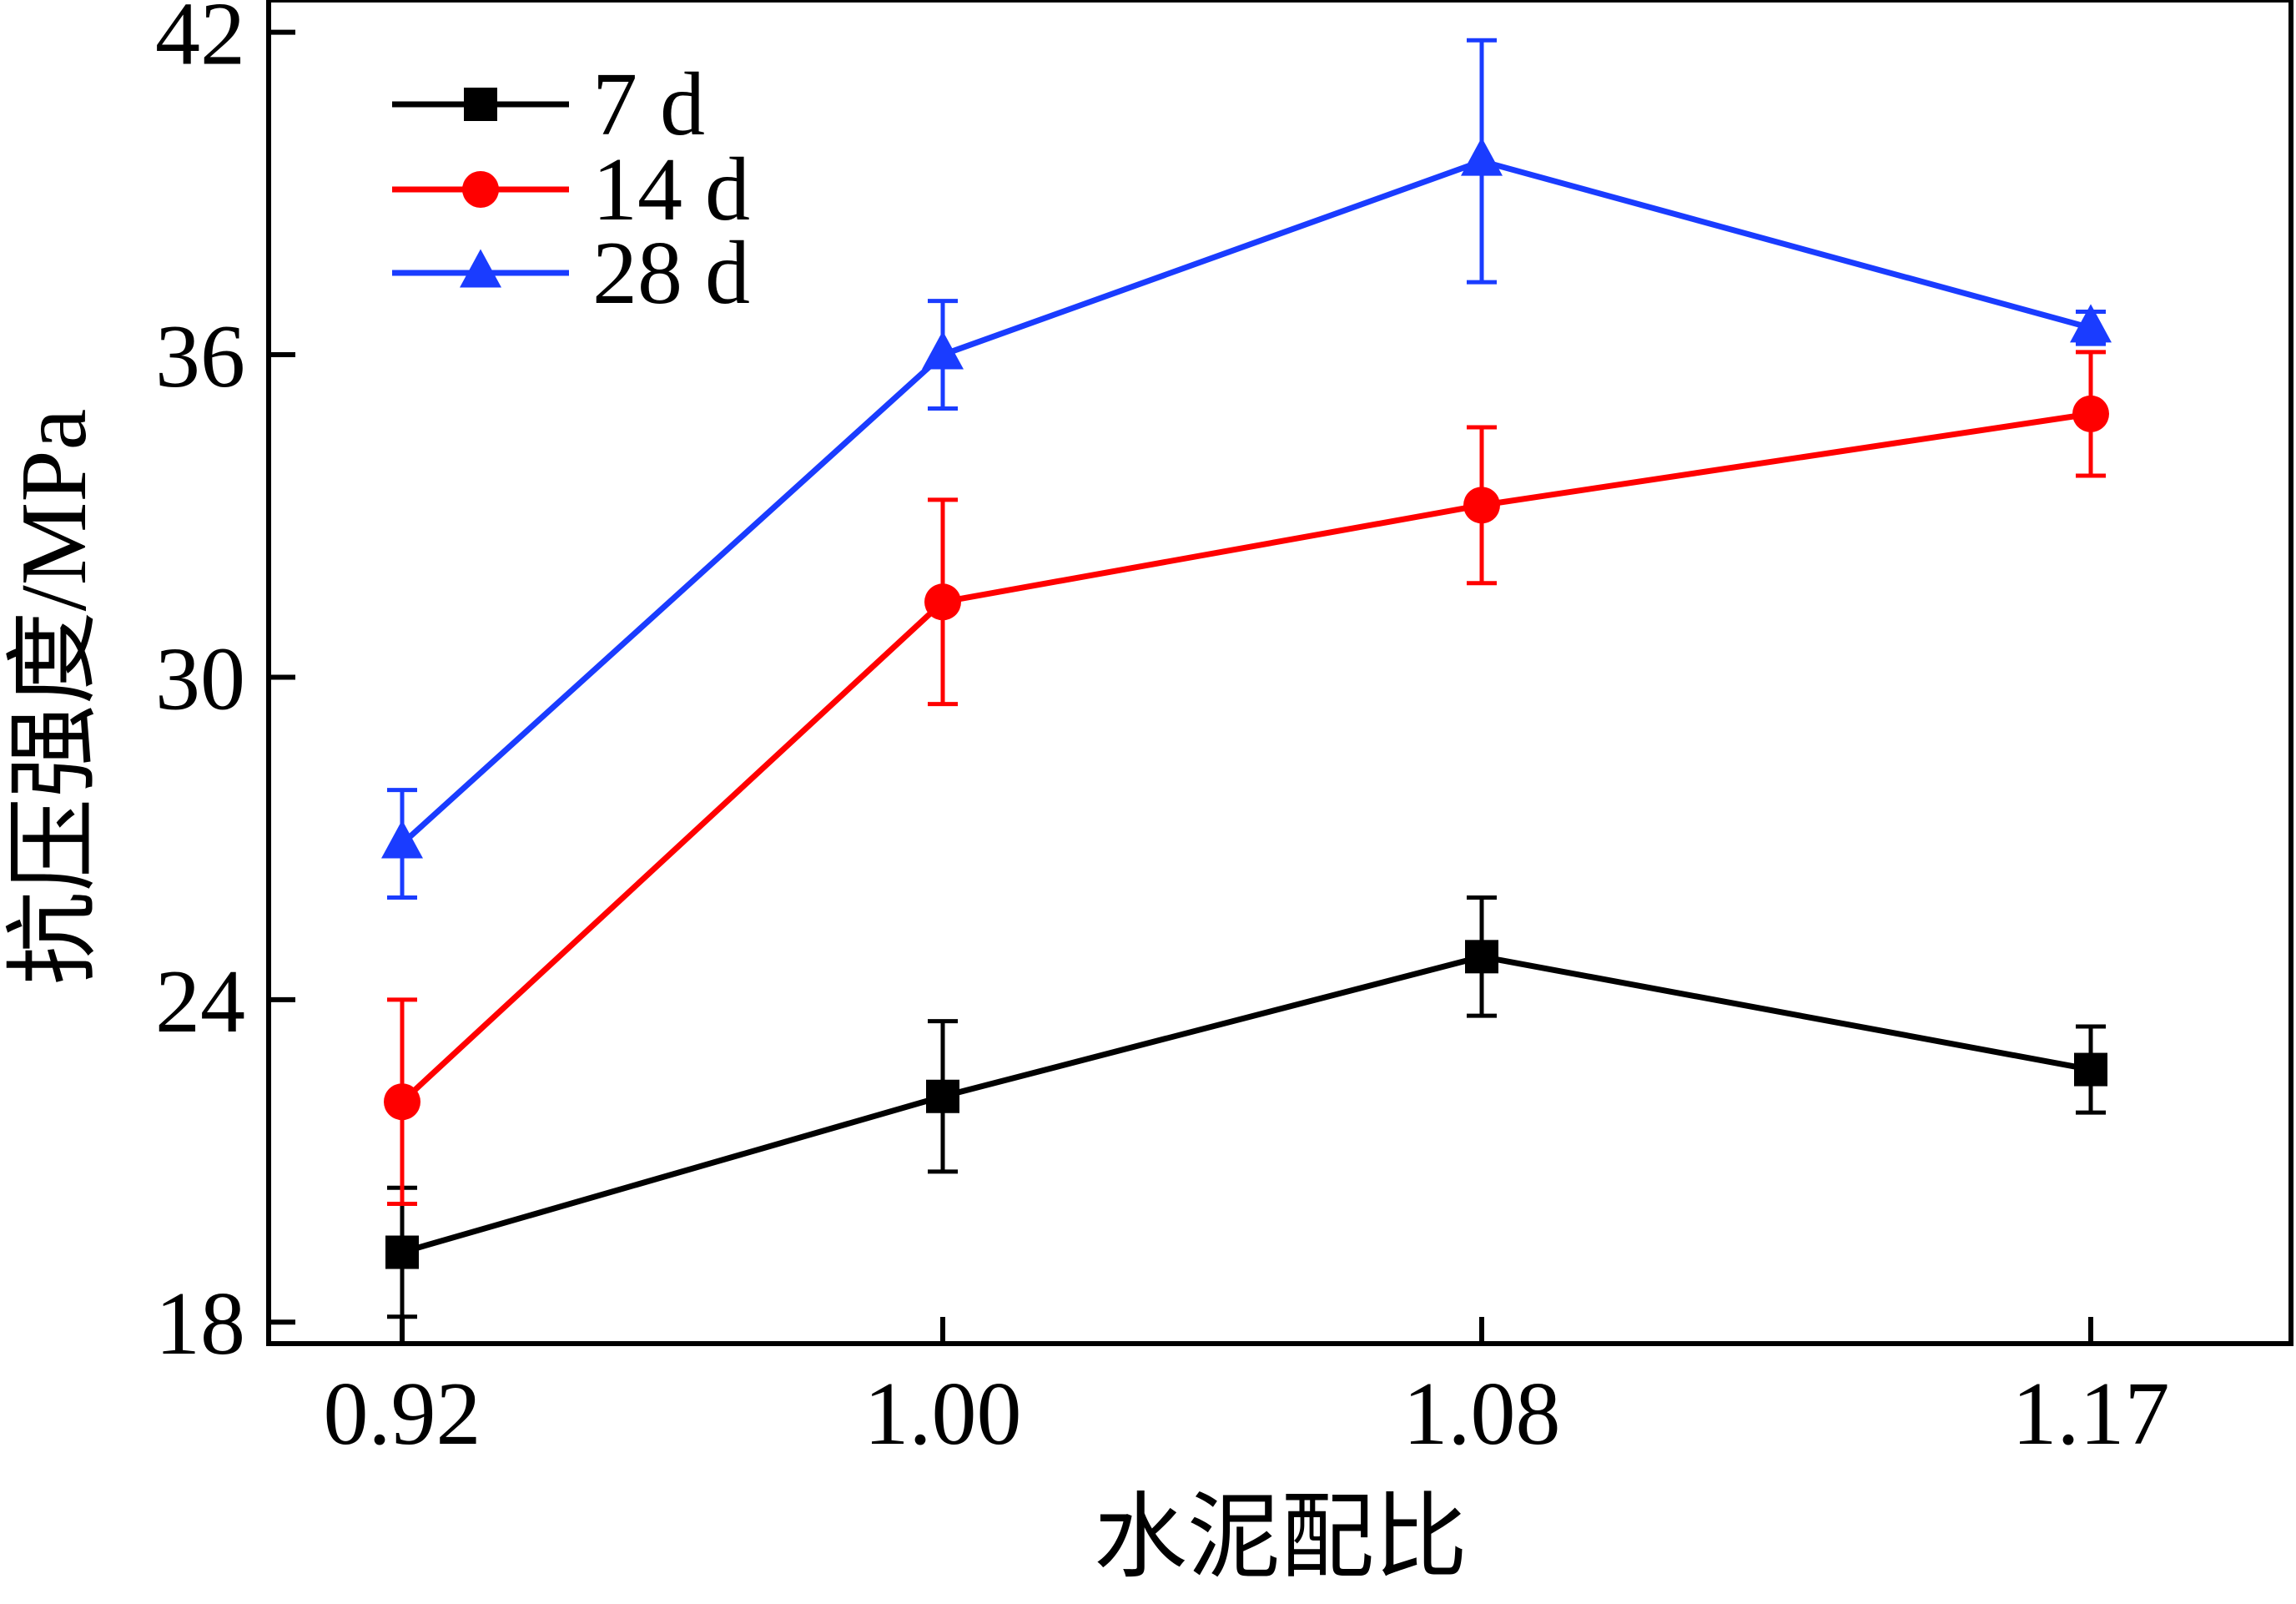 This screenshot has height=1604, width=2296. What do you see at coordinates (200, 356) in the screenshot?
I see `y-tick-label: 36` at bounding box center [200, 356].